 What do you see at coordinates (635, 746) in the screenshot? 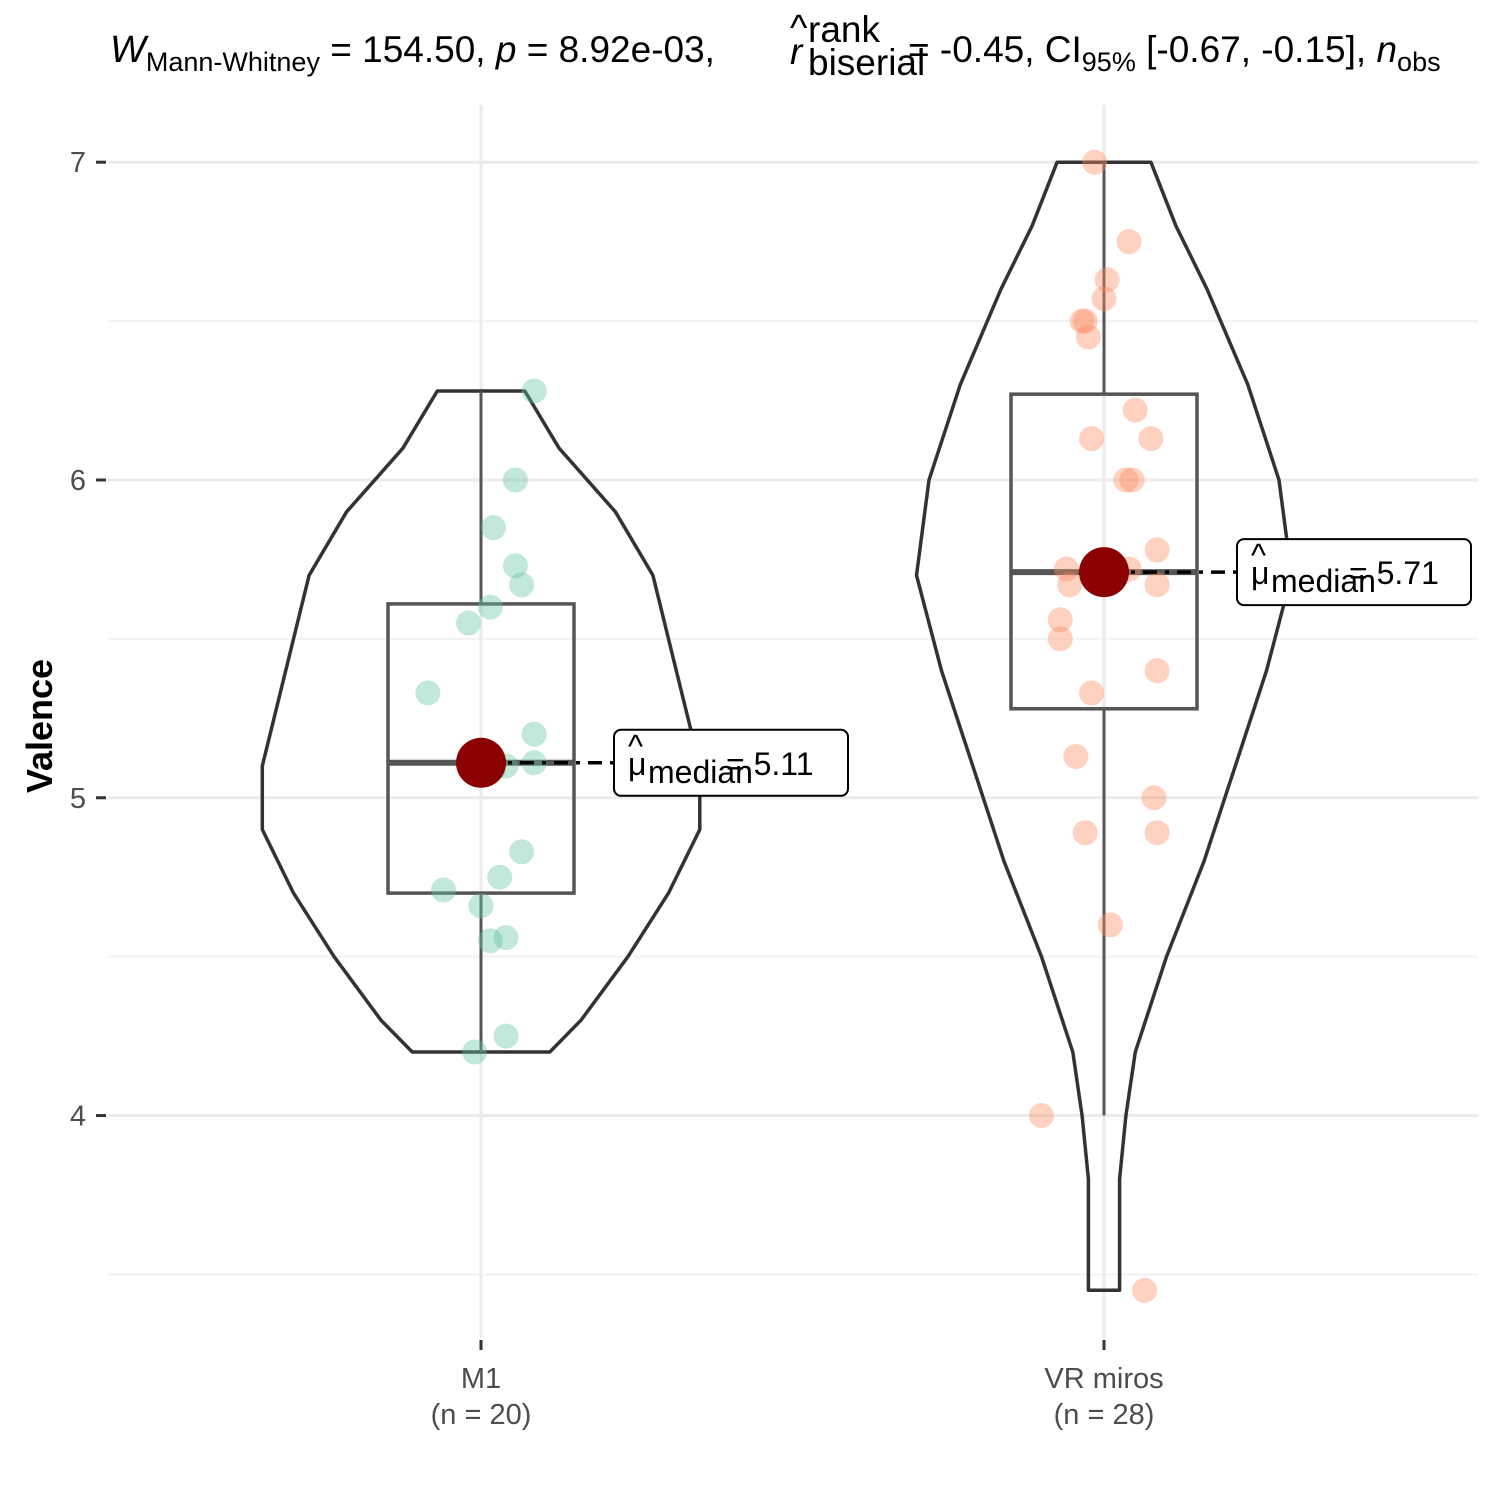
I see `median-label-hat-0: ^` at bounding box center [635, 746].